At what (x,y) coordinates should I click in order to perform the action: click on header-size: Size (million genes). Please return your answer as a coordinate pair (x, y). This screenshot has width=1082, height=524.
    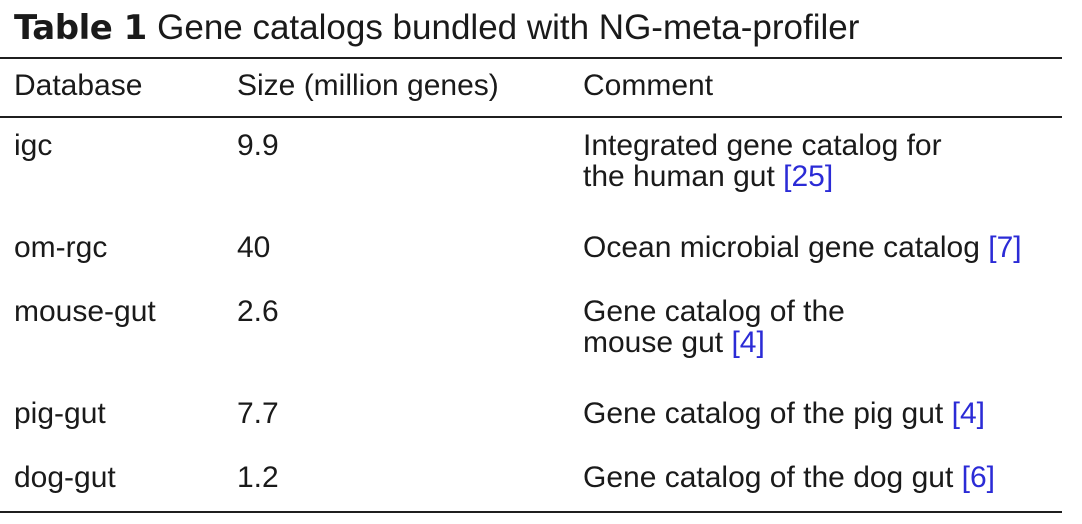
    Looking at the image, I should click on (368, 85).